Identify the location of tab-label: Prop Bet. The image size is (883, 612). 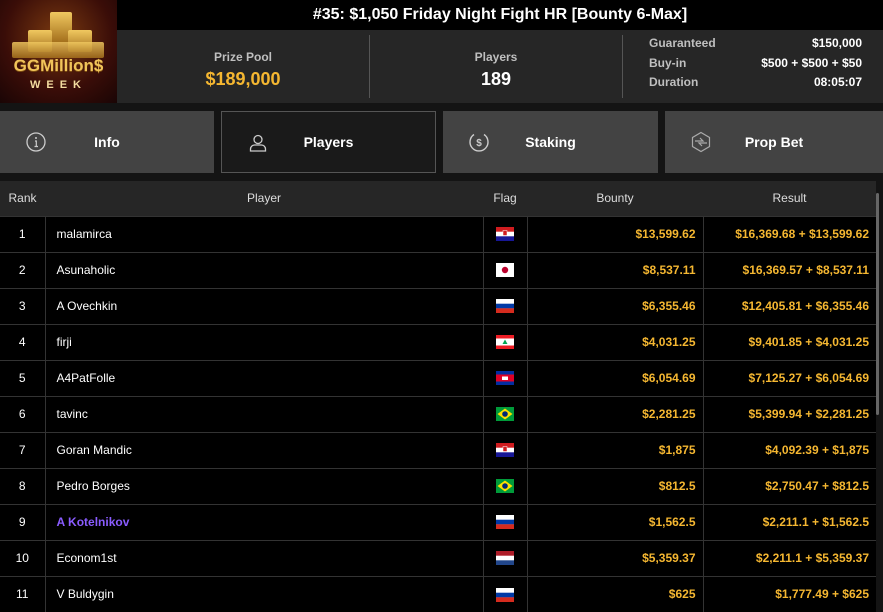
(774, 142).